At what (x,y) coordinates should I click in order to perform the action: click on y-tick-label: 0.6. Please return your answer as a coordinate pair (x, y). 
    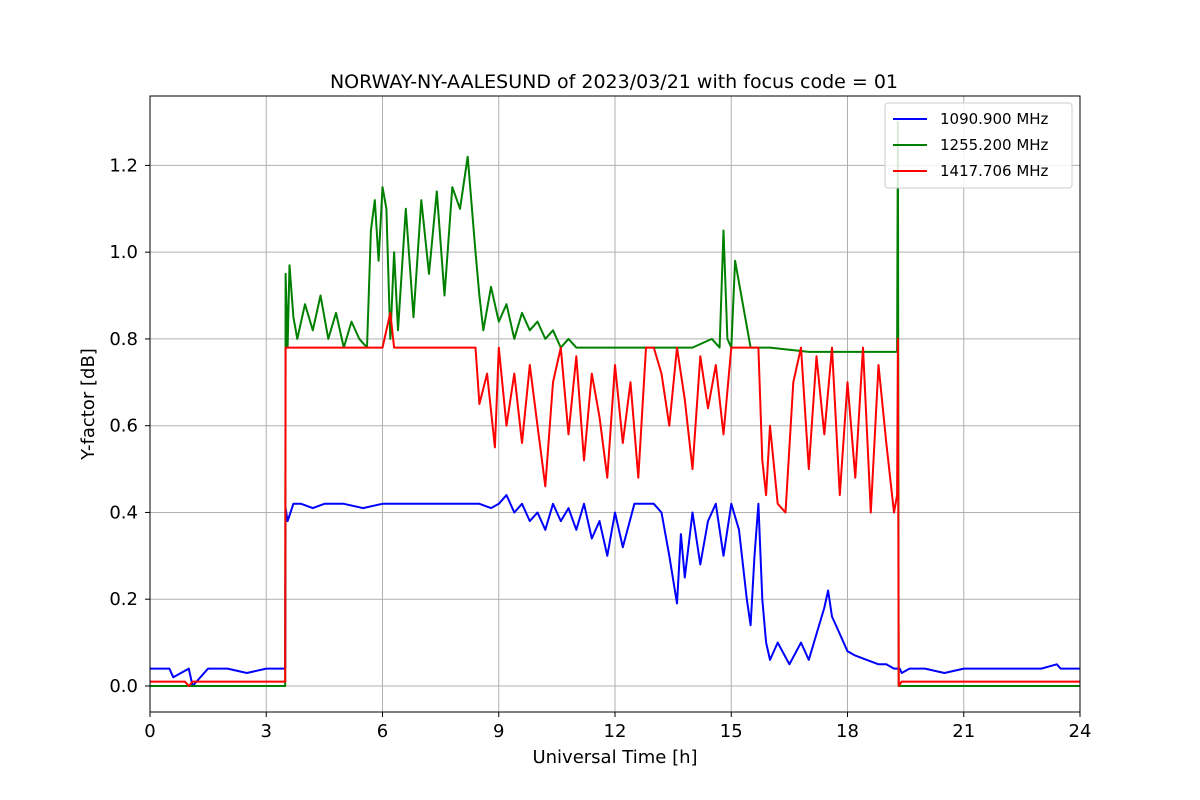
    Looking at the image, I should click on (123, 426).